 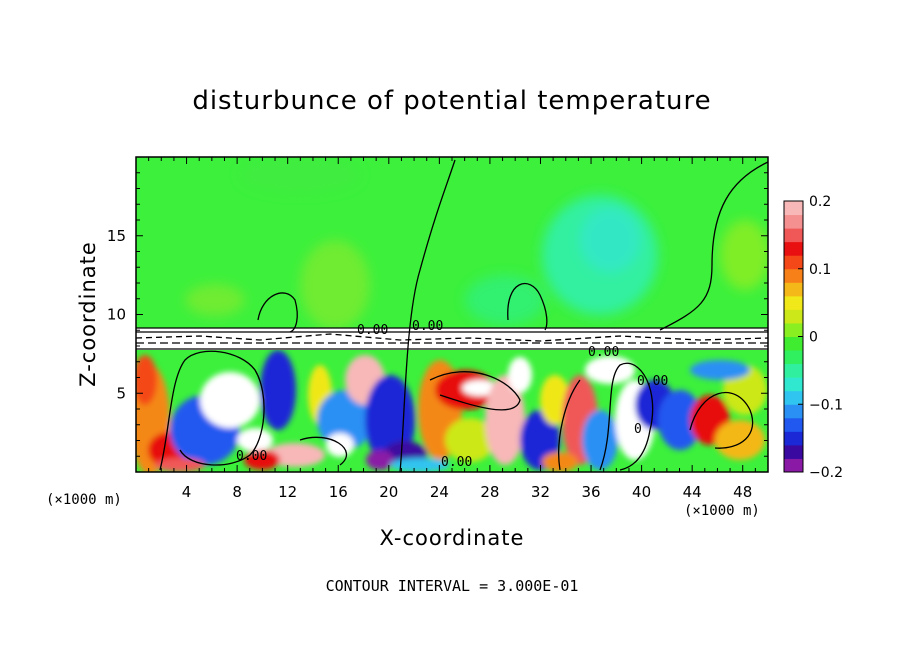 I want to click on contour-label: 0, so click(x=638, y=429).